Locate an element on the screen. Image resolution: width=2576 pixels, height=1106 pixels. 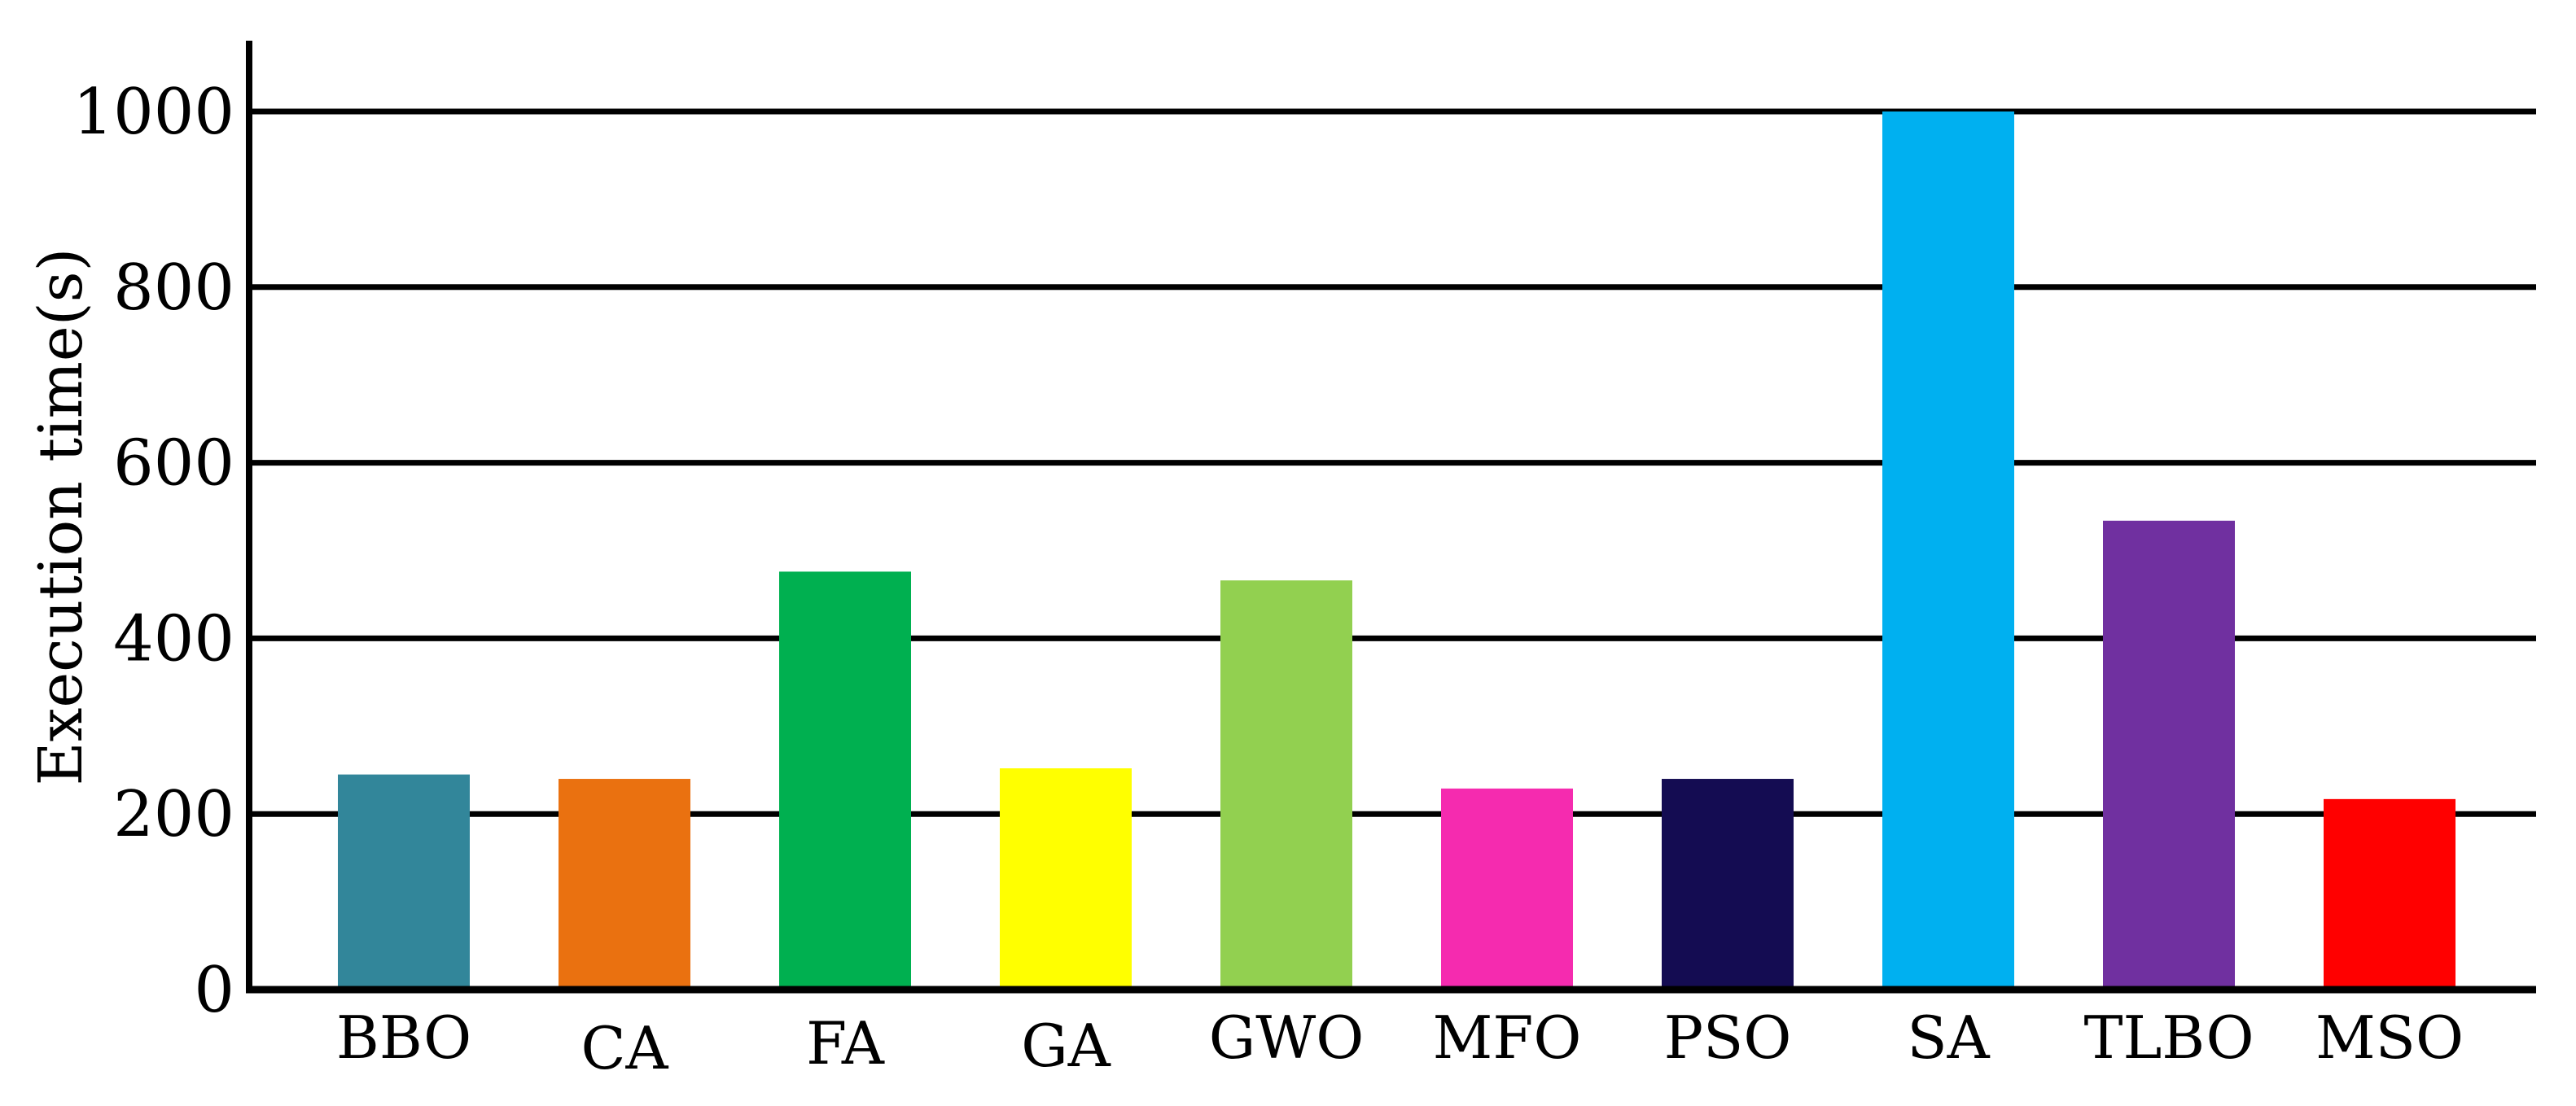
category-label-gwo: GWO is located at coordinates (1287, 1037).